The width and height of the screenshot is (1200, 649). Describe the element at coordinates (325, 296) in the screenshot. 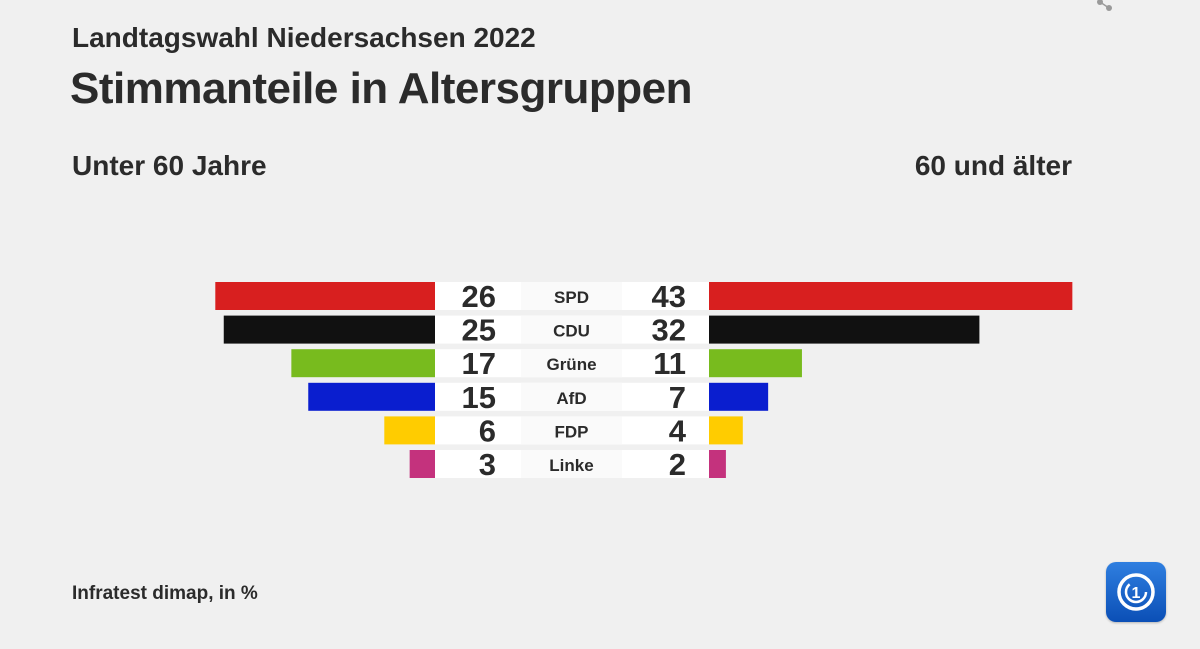

I see `bar-left-spd` at that location.